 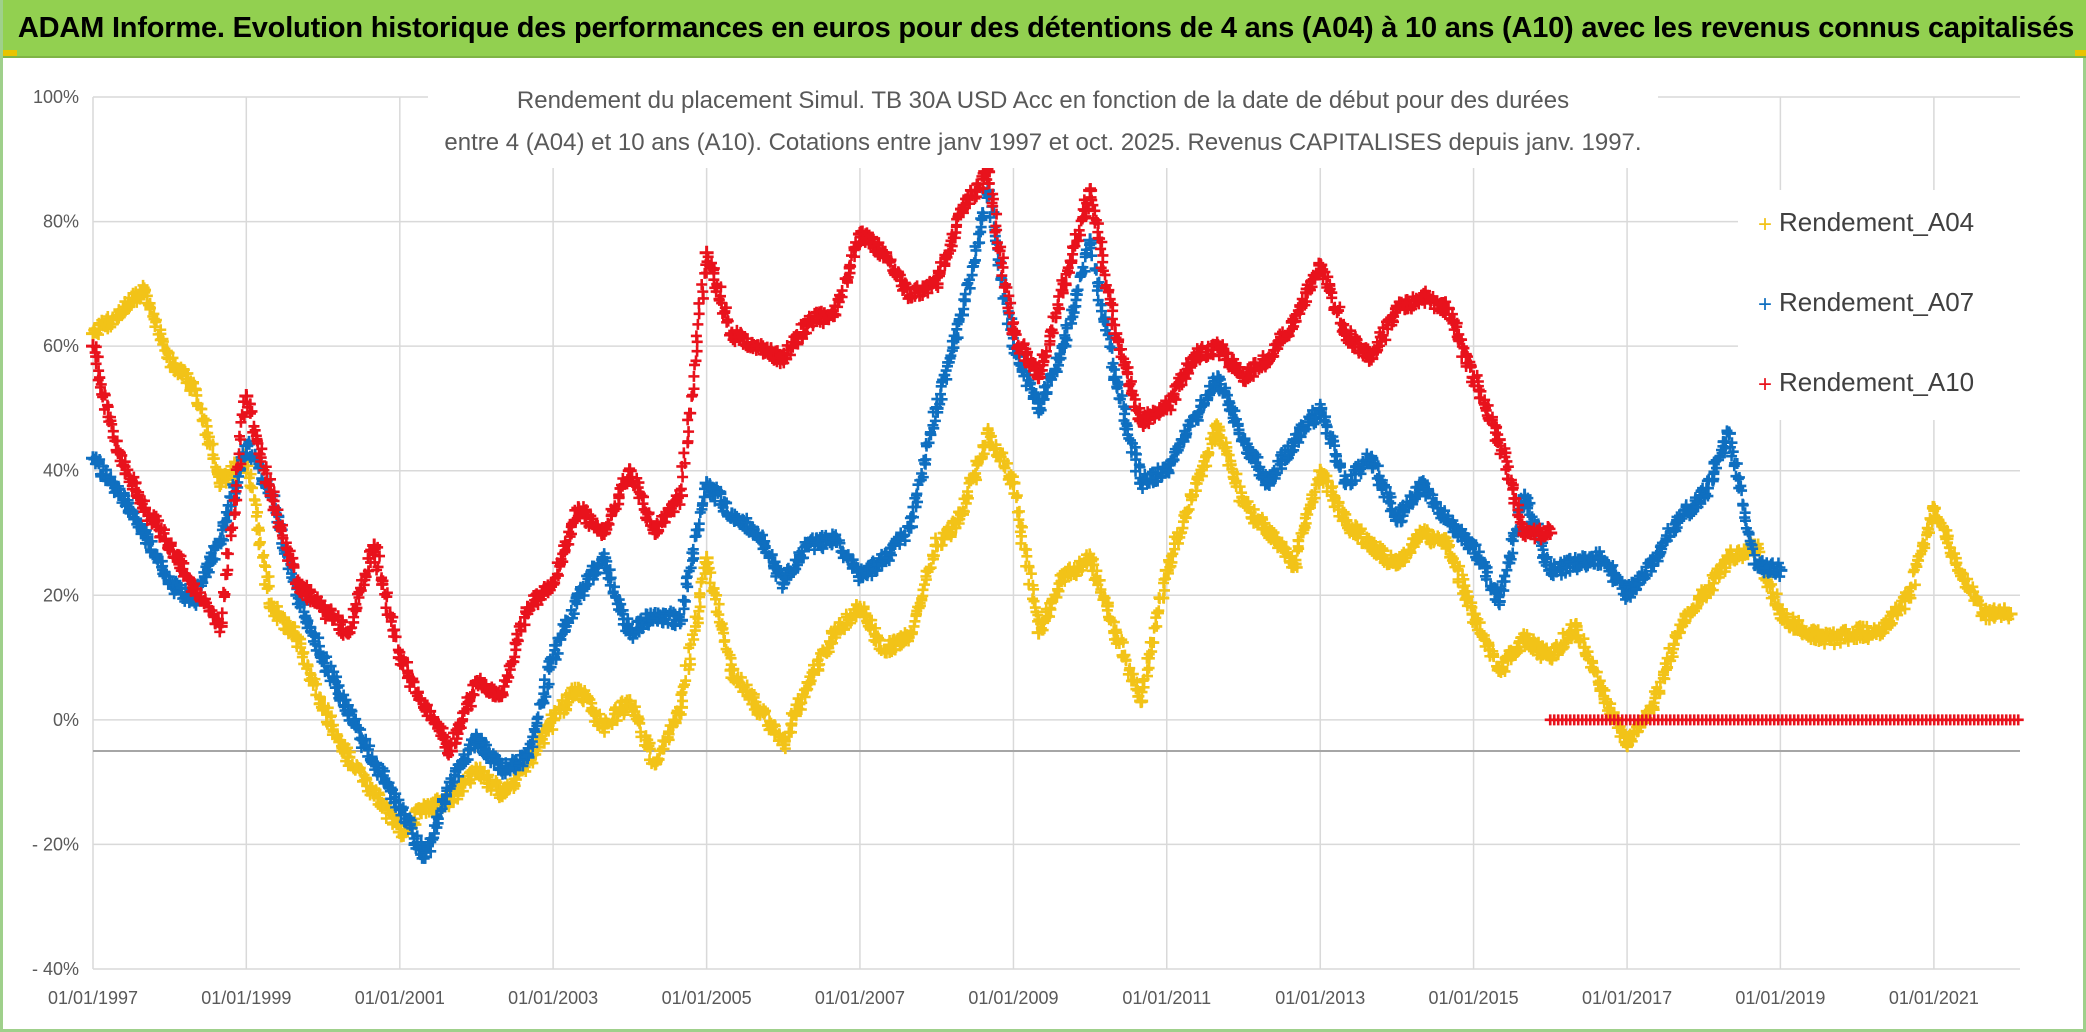 I want to click on x-tick-label: 01/01/2003, so click(x=553, y=998).